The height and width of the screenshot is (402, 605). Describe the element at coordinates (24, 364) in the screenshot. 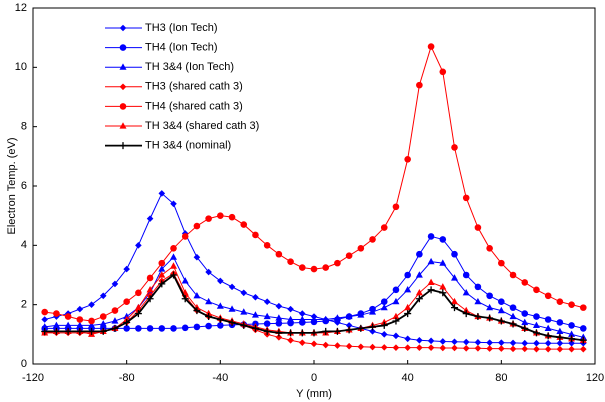

I see `y-tick-label: 0` at that location.